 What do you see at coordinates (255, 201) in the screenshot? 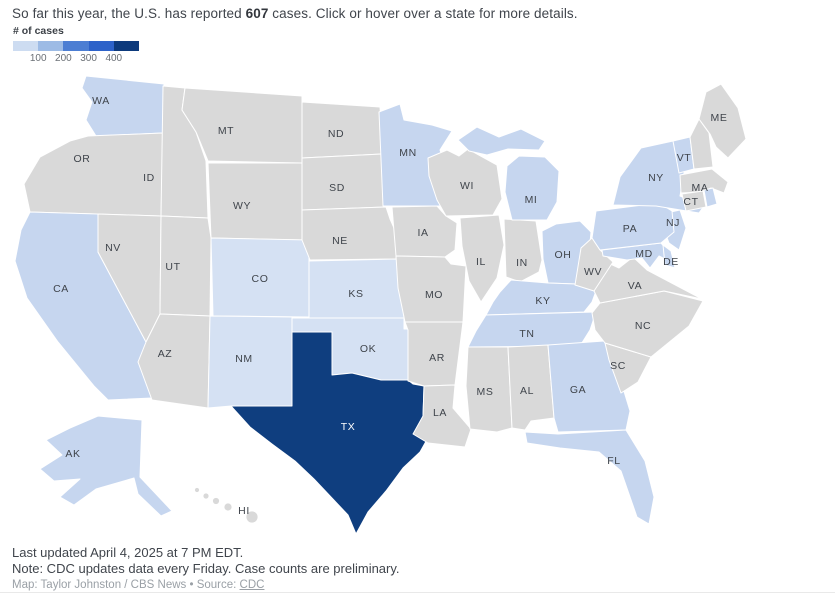
I see `state-wy` at bounding box center [255, 201].